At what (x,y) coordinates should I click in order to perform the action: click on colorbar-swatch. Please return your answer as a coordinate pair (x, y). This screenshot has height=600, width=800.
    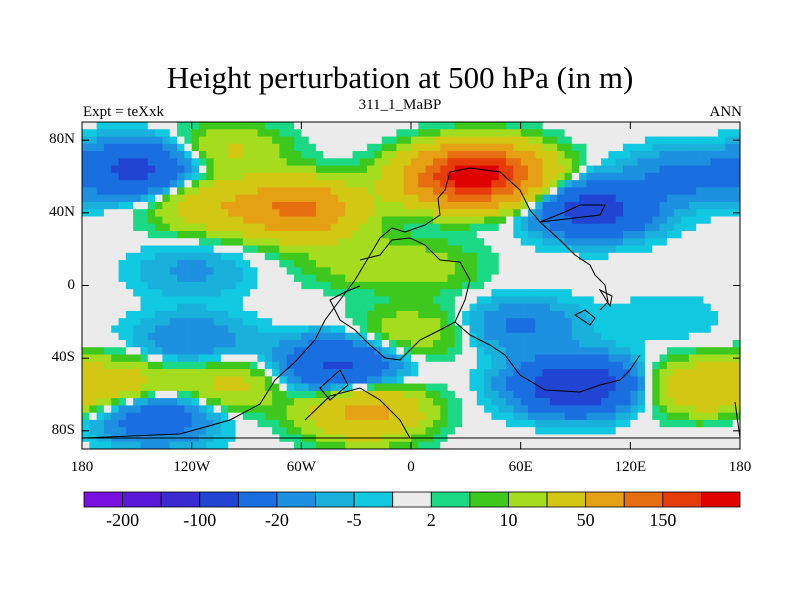
    Looking at the image, I should click on (412, 499).